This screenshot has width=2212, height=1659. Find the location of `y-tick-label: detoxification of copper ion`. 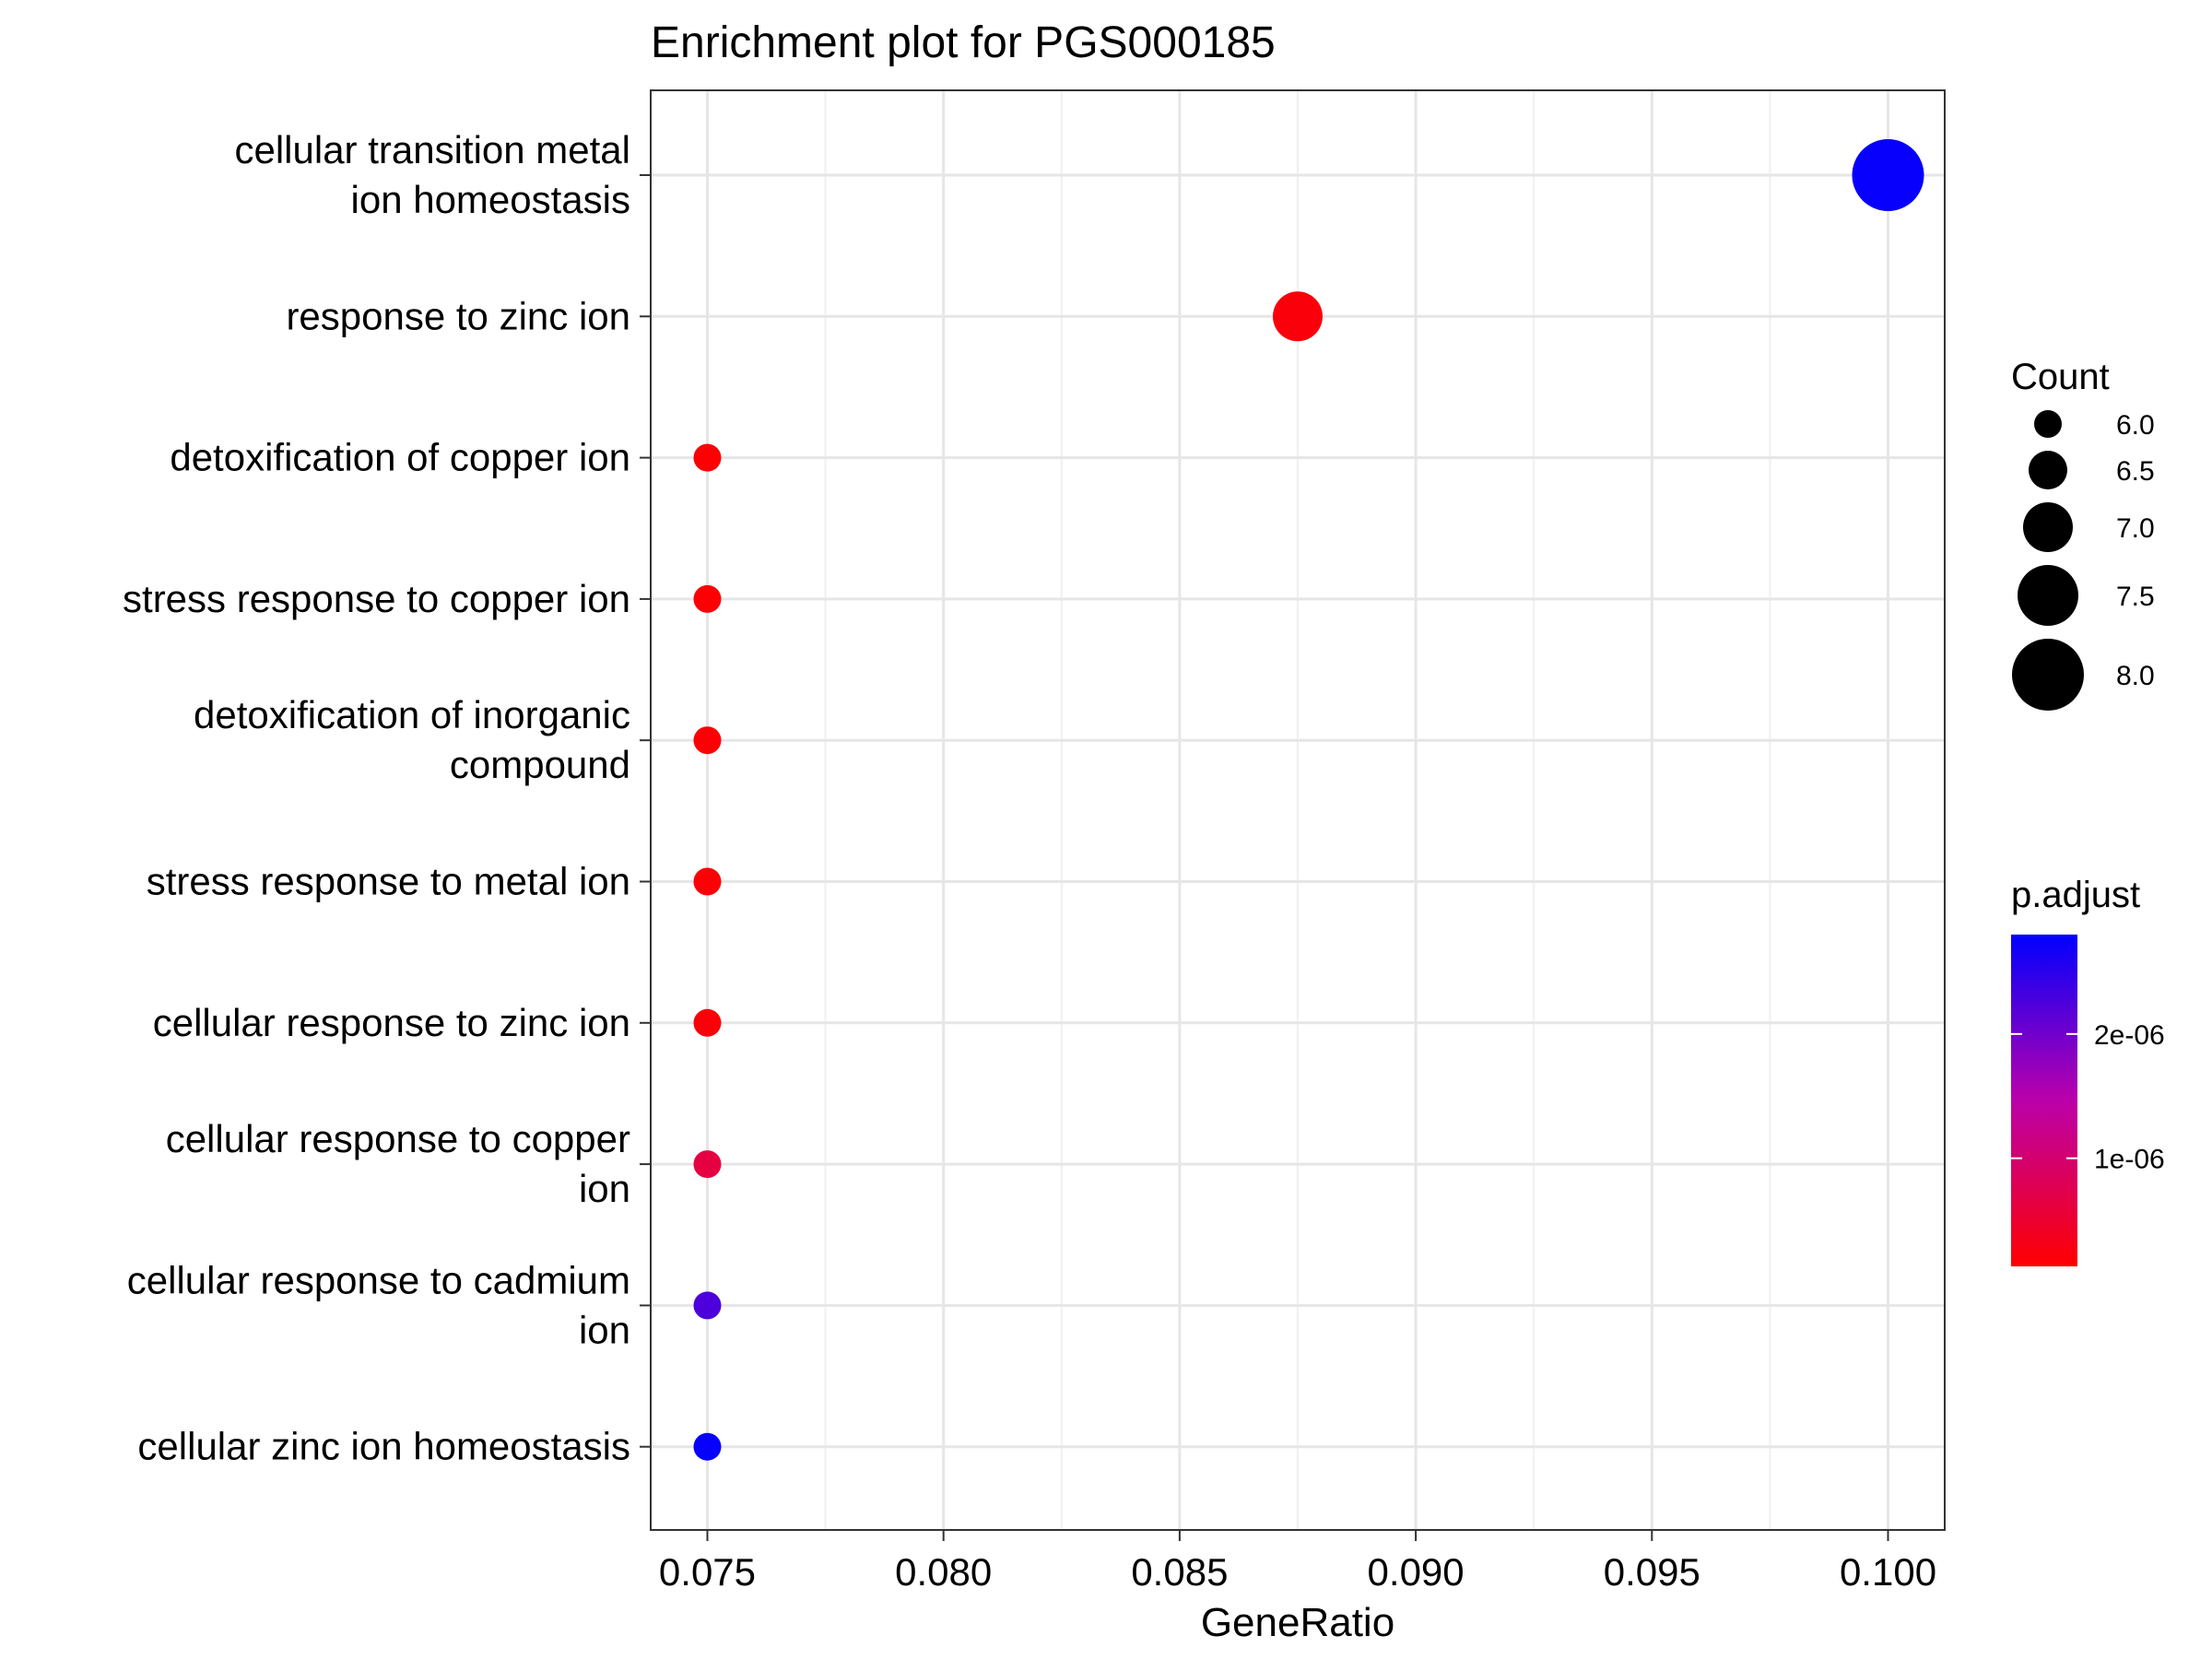

y-tick-label: detoxification of copper ion is located at coordinates (400, 457).